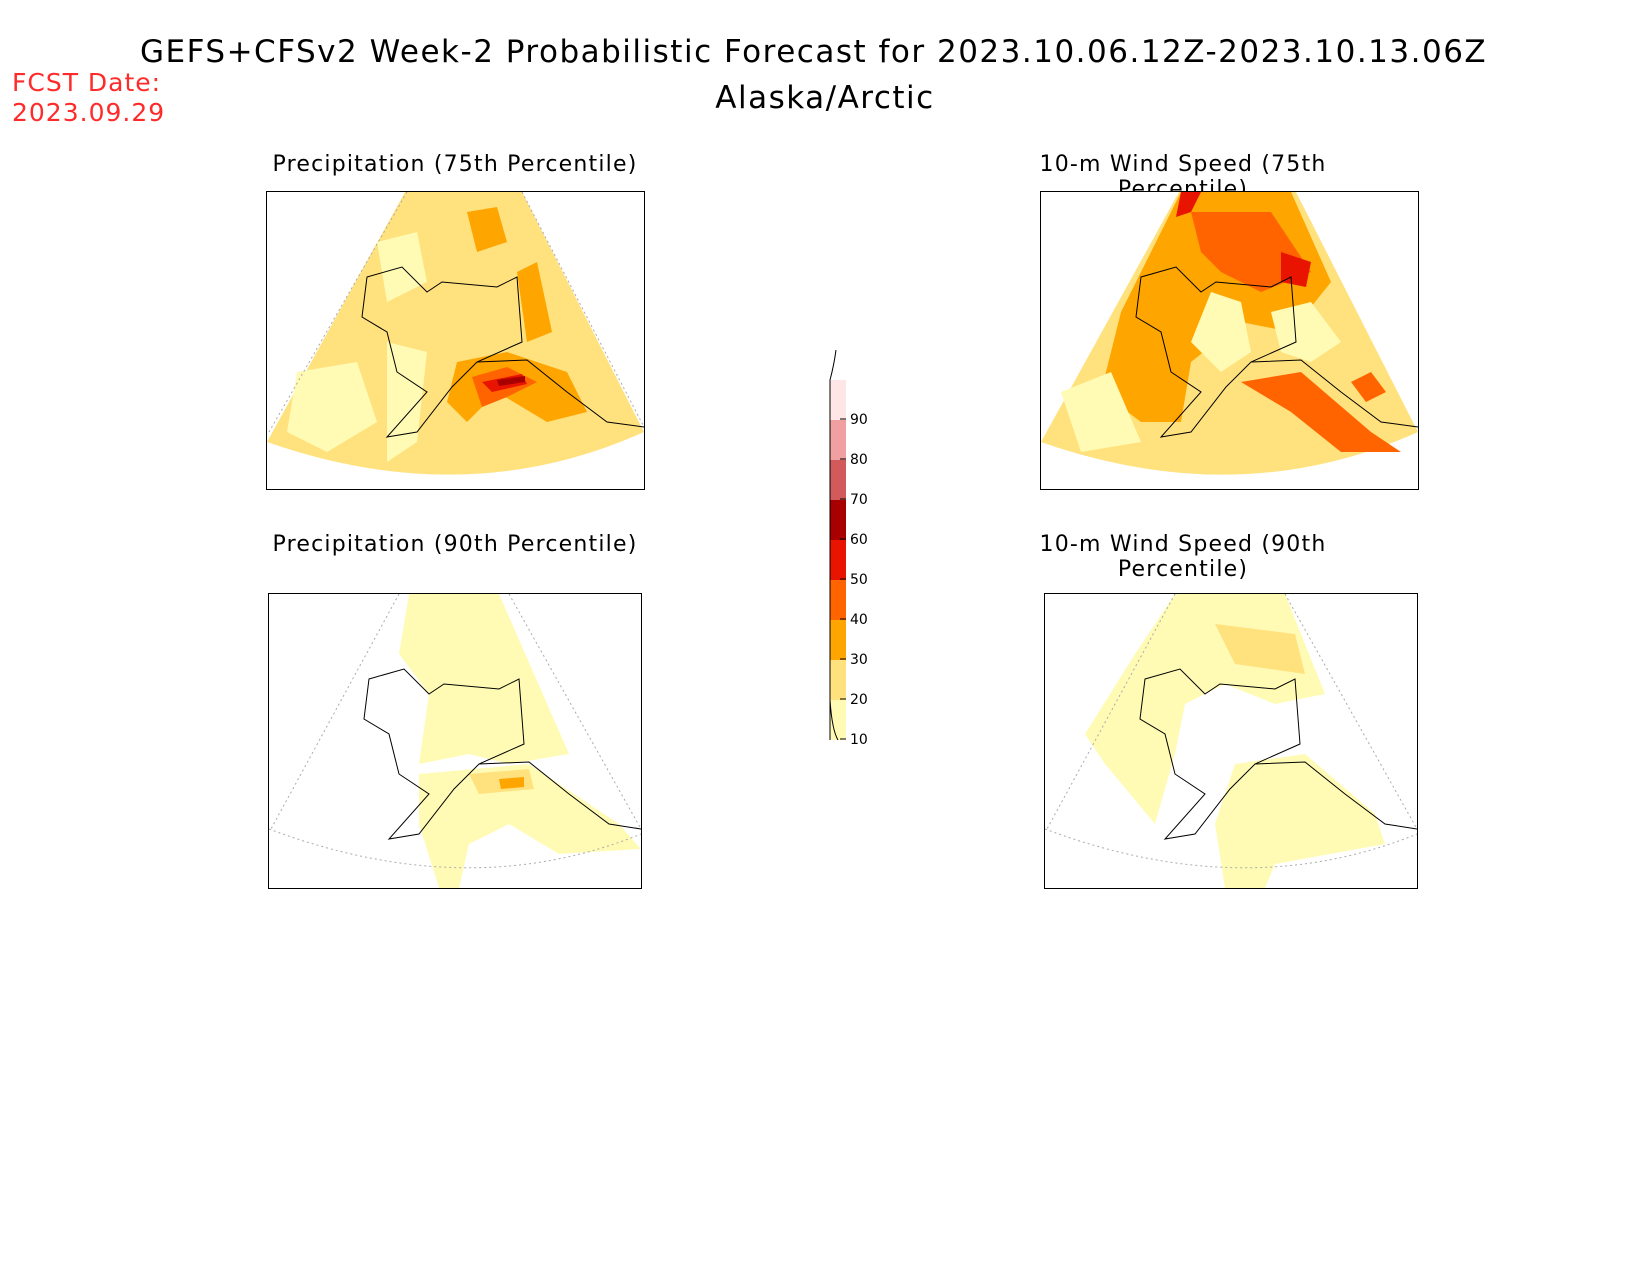 The height and width of the screenshot is (1275, 1650). I want to click on colorbar-tick-label: 60, so click(859, 540).